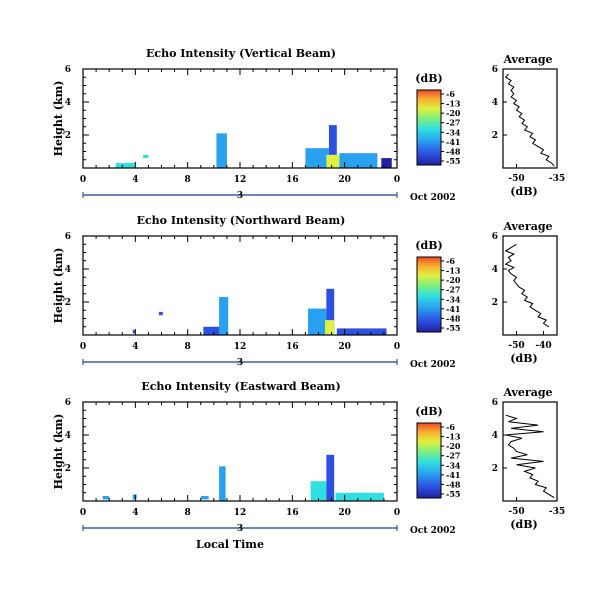 The height and width of the screenshot is (598, 611). Describe the element at coordinates (240, 451) in the screenshot. I see `plot-frame` at that location.